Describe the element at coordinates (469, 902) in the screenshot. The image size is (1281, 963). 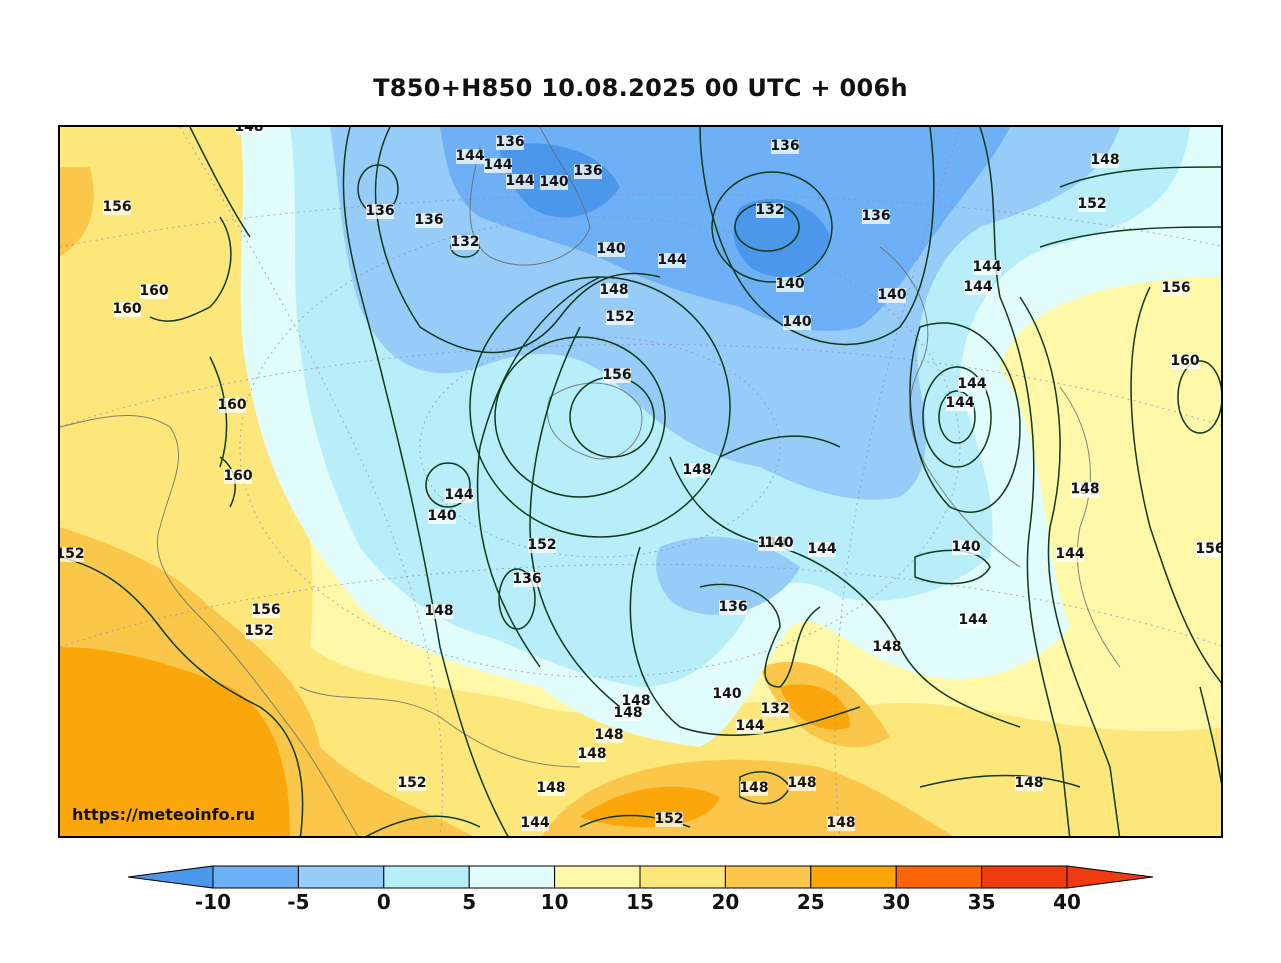
I see `colorbar-tick-label: 5` at that location.